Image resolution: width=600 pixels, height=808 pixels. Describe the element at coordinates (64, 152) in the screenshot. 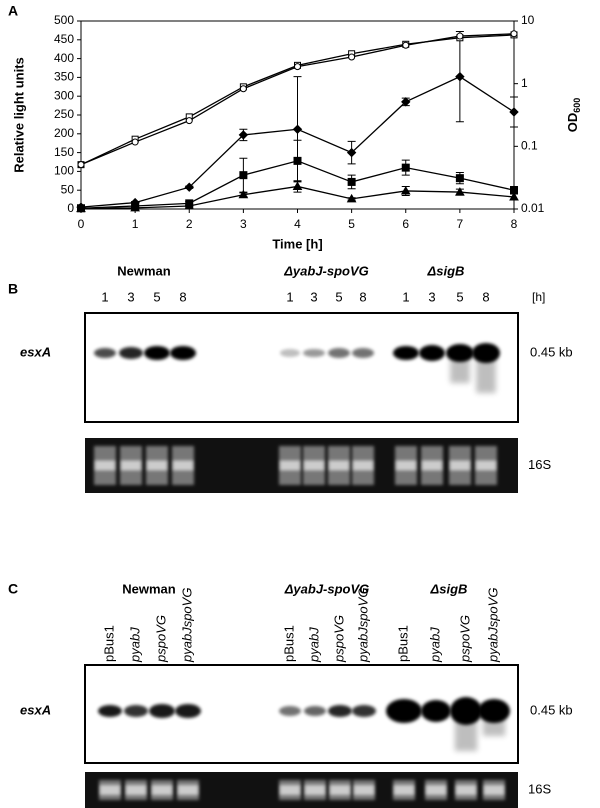

I see `y-tick-label: 150` at that location.